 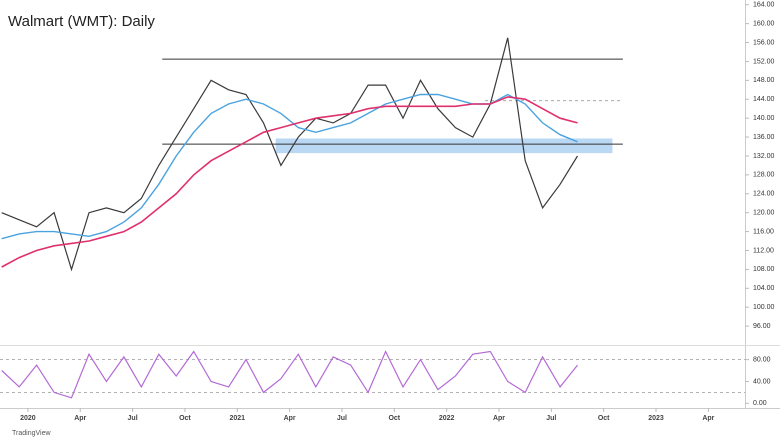 What do you see at coordinates (762, 359) in the screenshot?
I see `y-tick-label: 80.00` at bounding box center [762, 359].